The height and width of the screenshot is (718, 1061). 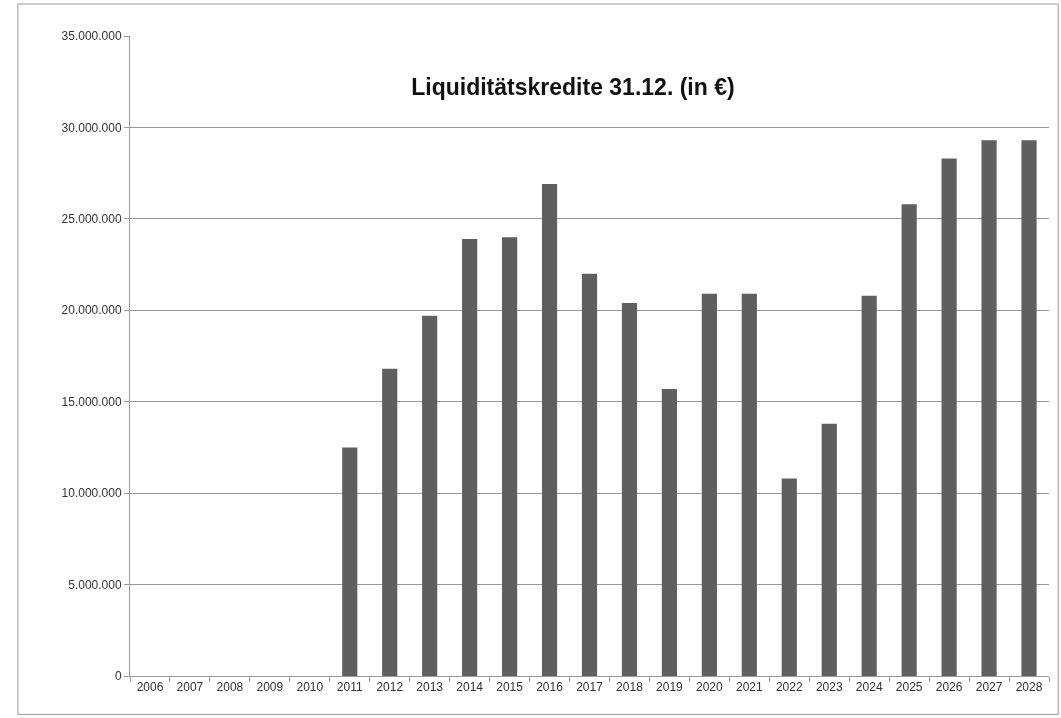 What do you see at coordinates (869, 687) in the screenshot?
I see `x-tick-label: 2024` at bounding box center [869, 687].